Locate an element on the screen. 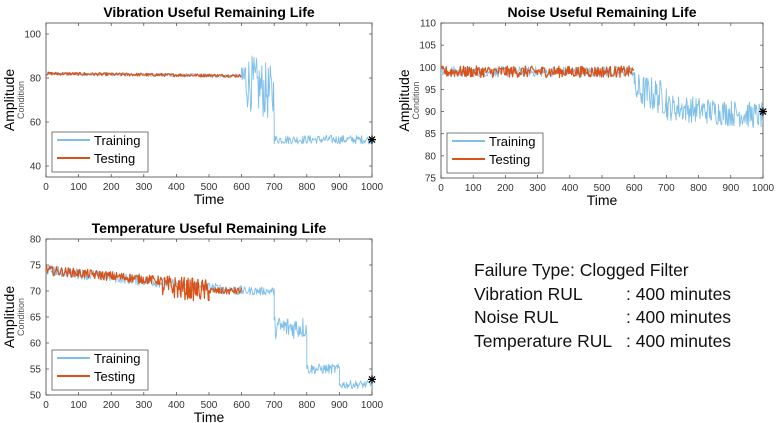  temperature-ylabel: Amplitude is located at coordinates (9, 317).